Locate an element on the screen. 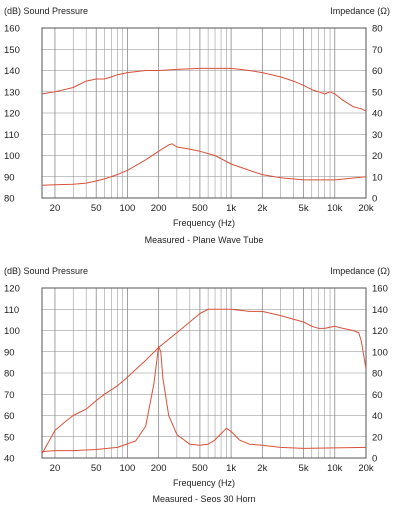  y-tick-label-left: 140 is located at coordinates (12, 71).